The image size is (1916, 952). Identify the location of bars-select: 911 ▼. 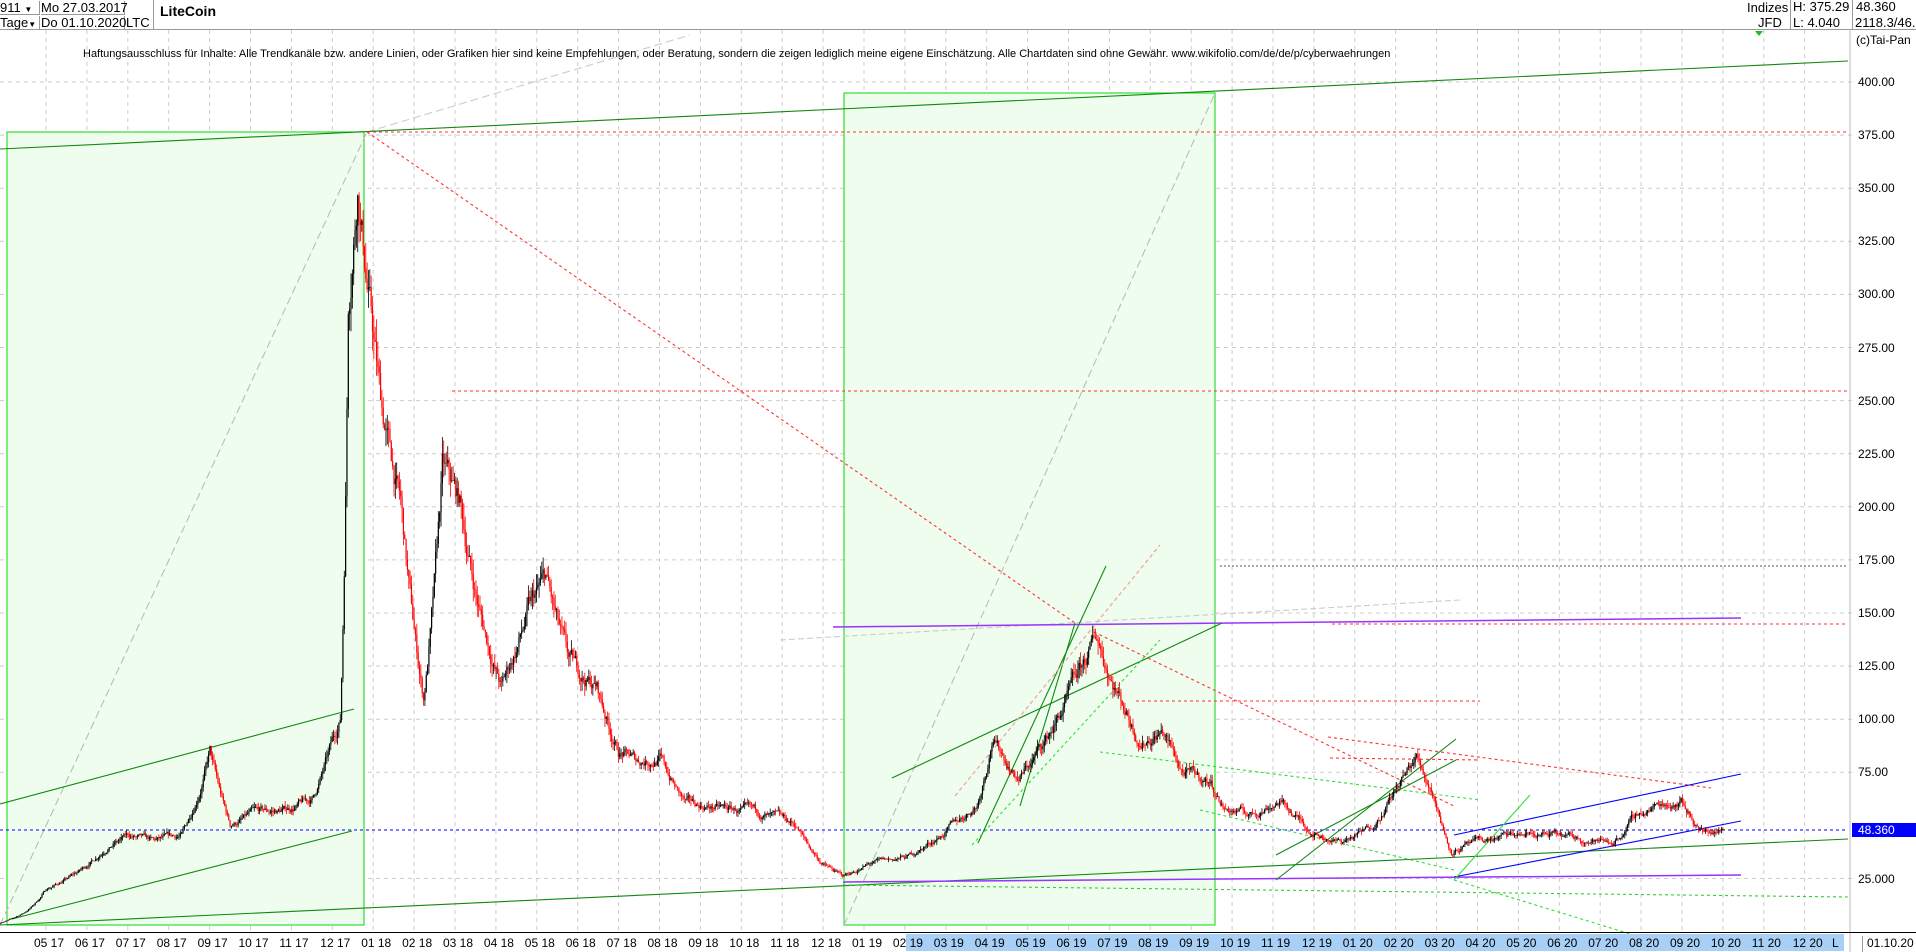
(20, 8).